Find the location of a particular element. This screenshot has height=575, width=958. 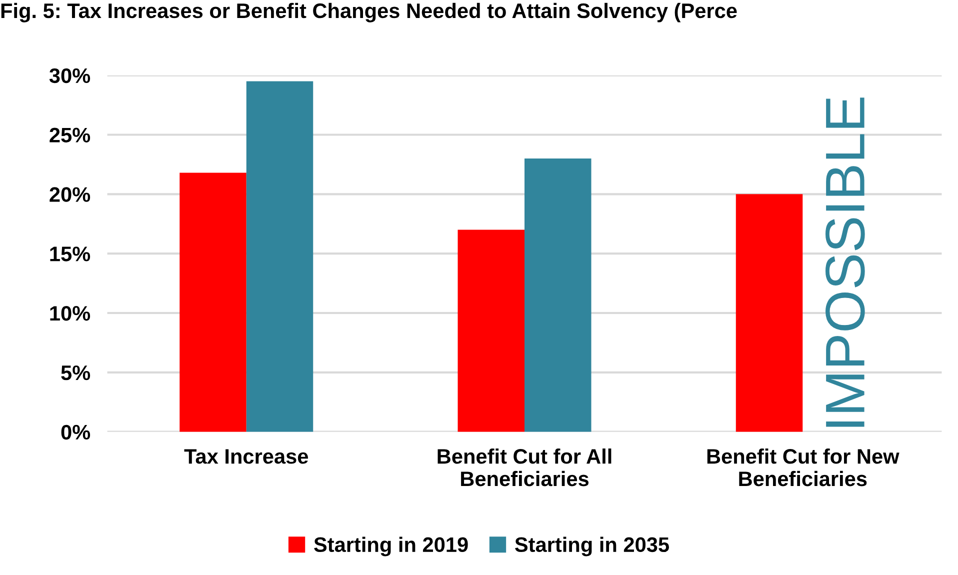

annotation: IMPOSSIBLE is located at coordinates (845, 262).